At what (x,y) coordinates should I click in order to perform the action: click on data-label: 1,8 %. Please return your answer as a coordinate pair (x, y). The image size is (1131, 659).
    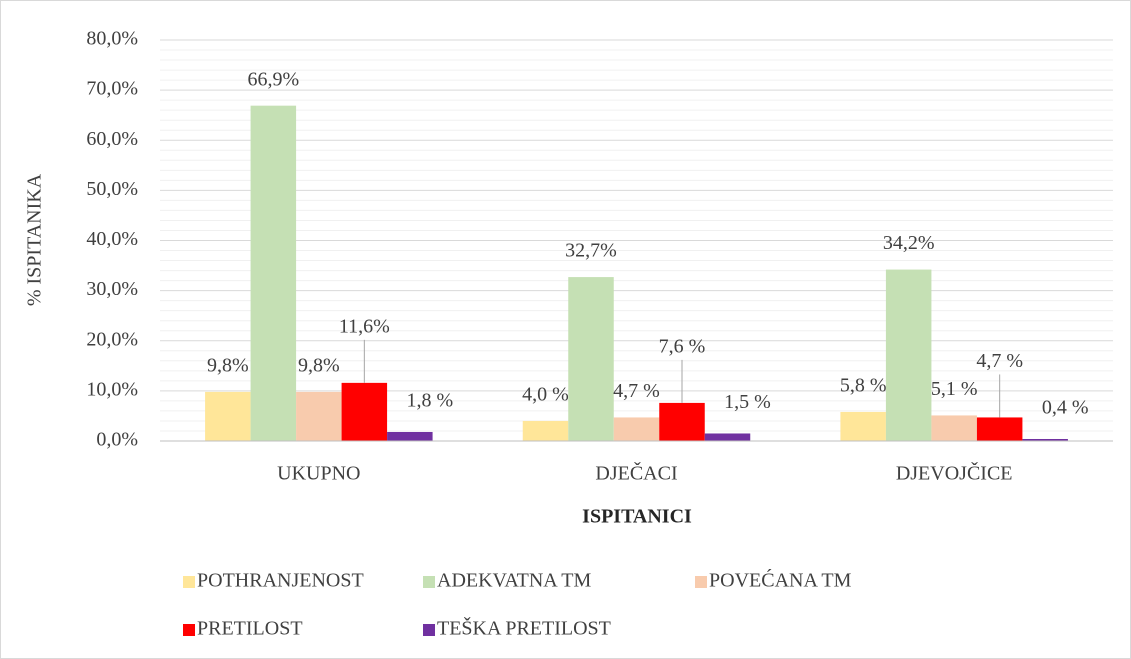
    Looking at the image, I should click on (429, 401).